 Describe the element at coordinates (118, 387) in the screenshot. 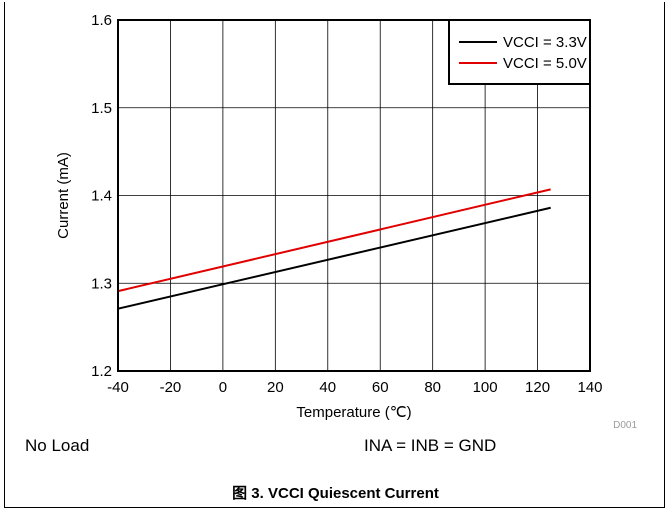

I see `x-tick-label: -40` at that location.